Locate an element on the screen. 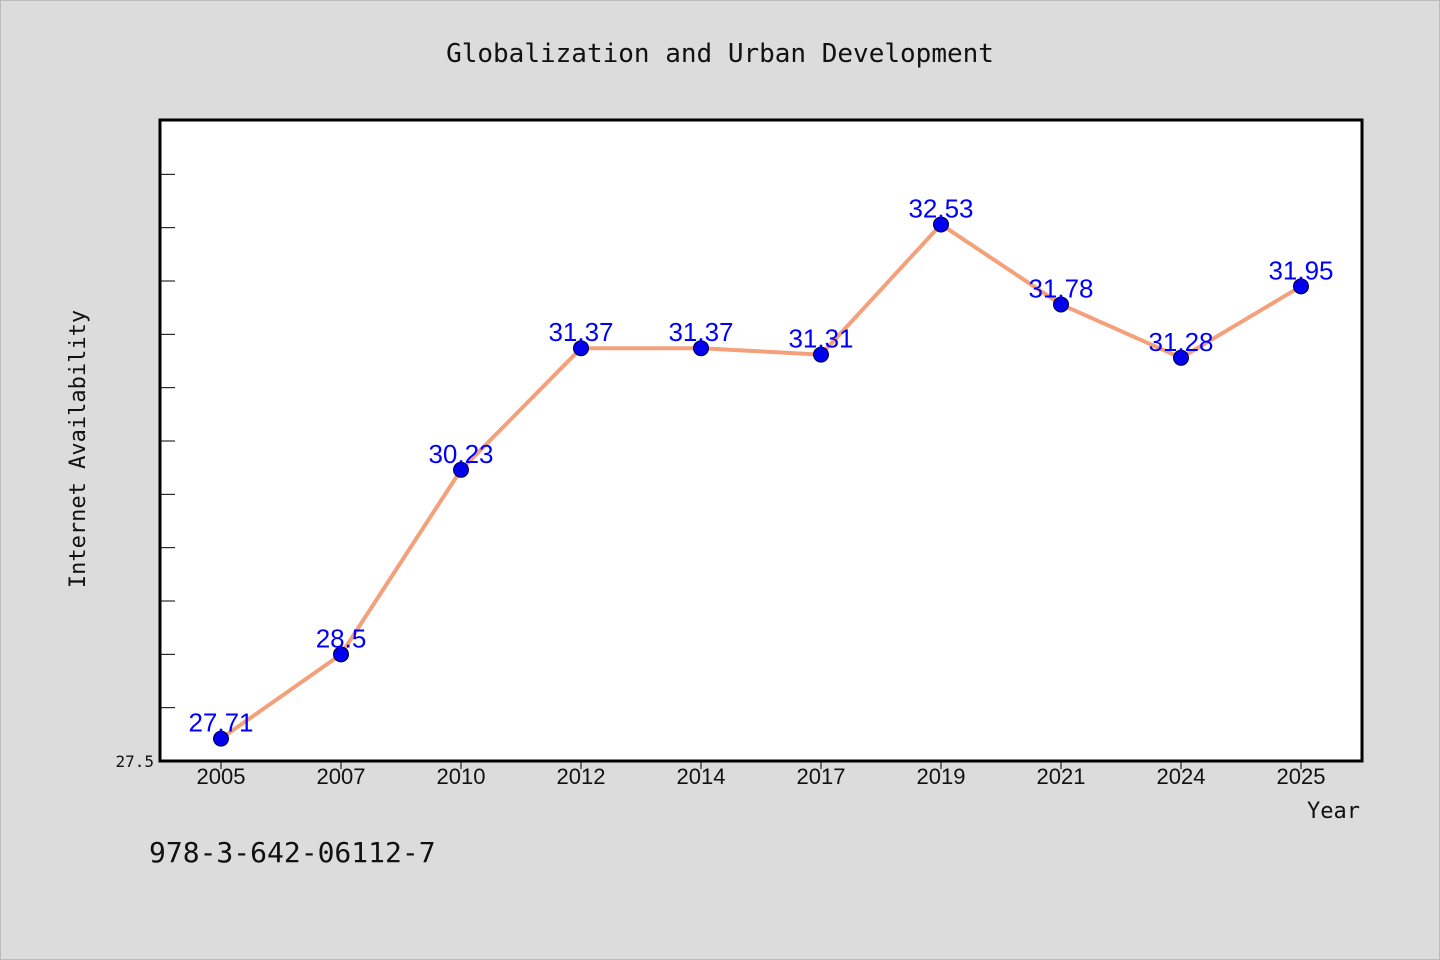  x-tick-label: 2024 is located at coordinates (1181, 776).